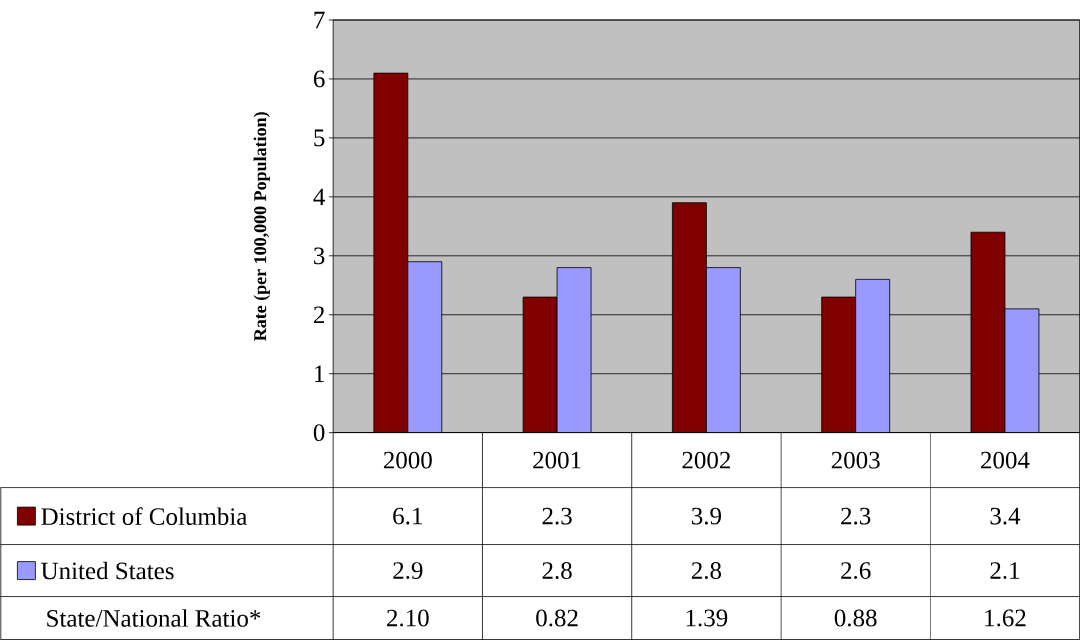 The image size is (1080, 640). Describe the element at coordinates (706, 460) in the screenshot. I see `x-tick-label: 2002` at that location.